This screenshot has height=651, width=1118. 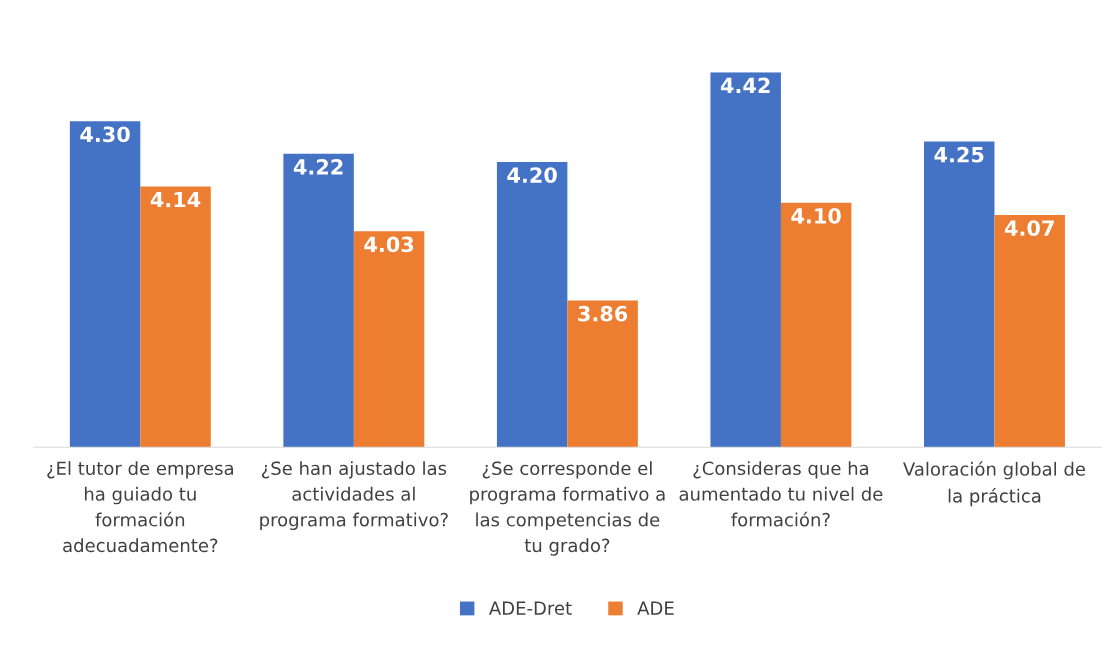 I want to click on legend-label: ADE, so click(x=655, y=608).